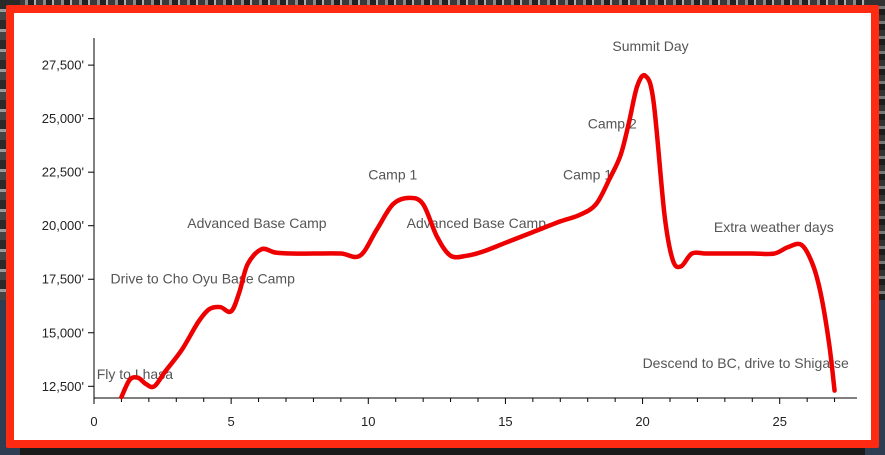 Image resolution: width=885 pixels, height=455 pixels. What do you see at coordinates (650, 46) in the screenshot?
I see `annotation-label: Summit Day` at bounding box center [650, 46].